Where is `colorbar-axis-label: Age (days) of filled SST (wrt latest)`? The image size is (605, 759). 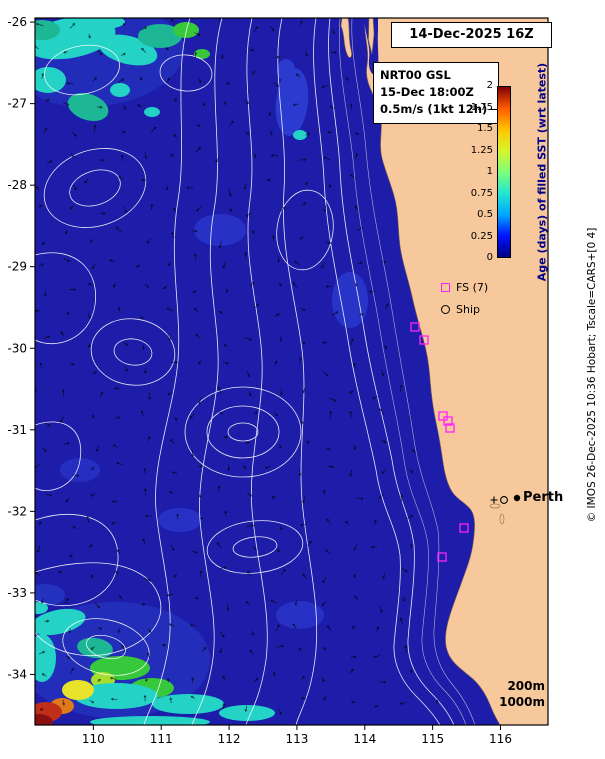 colorbar-axis-label: Age (days) of filled SST (wrt latest) is located at coordinates (542, 172).